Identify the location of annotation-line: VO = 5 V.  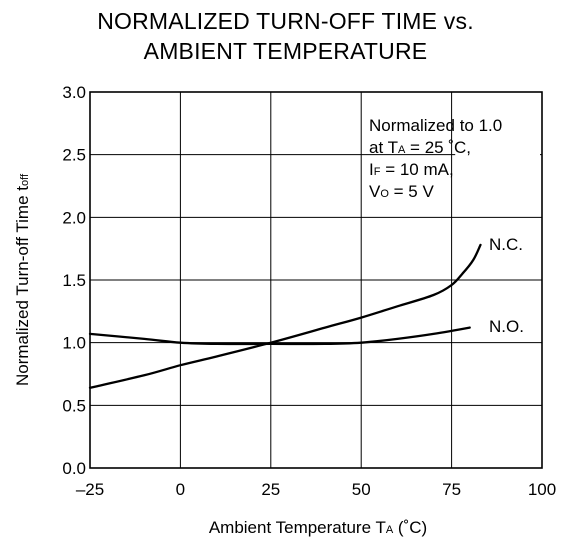
(401, 191).